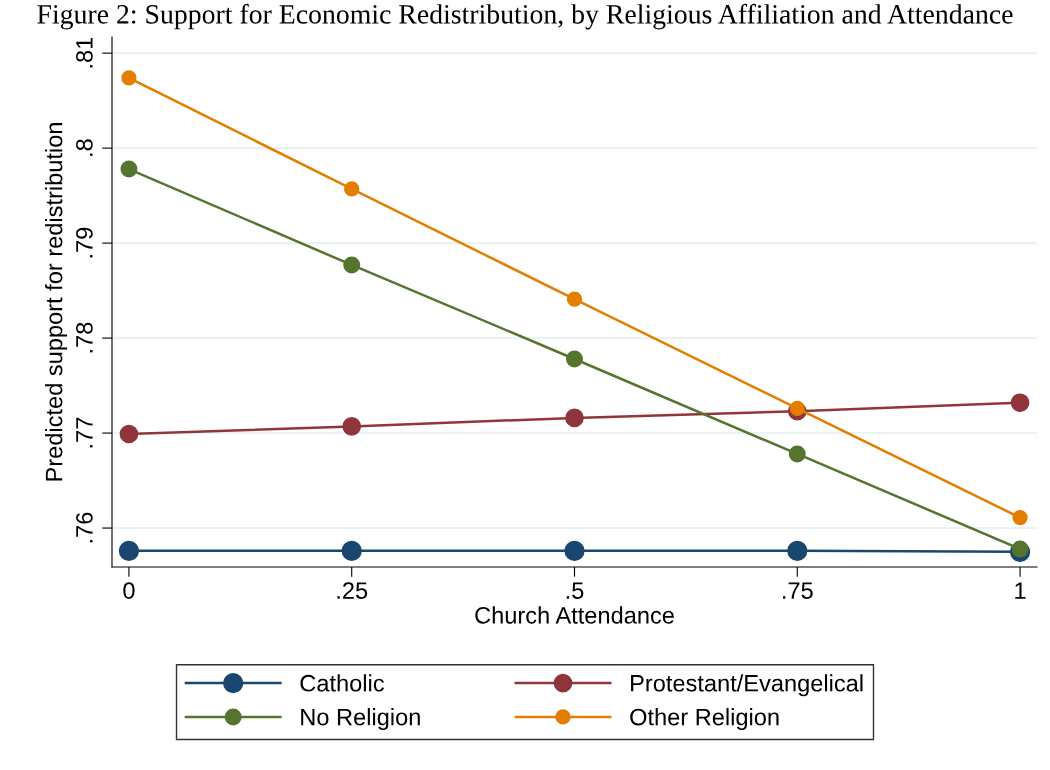  I want to click on x-tick-label: .75, so click(798, 590).